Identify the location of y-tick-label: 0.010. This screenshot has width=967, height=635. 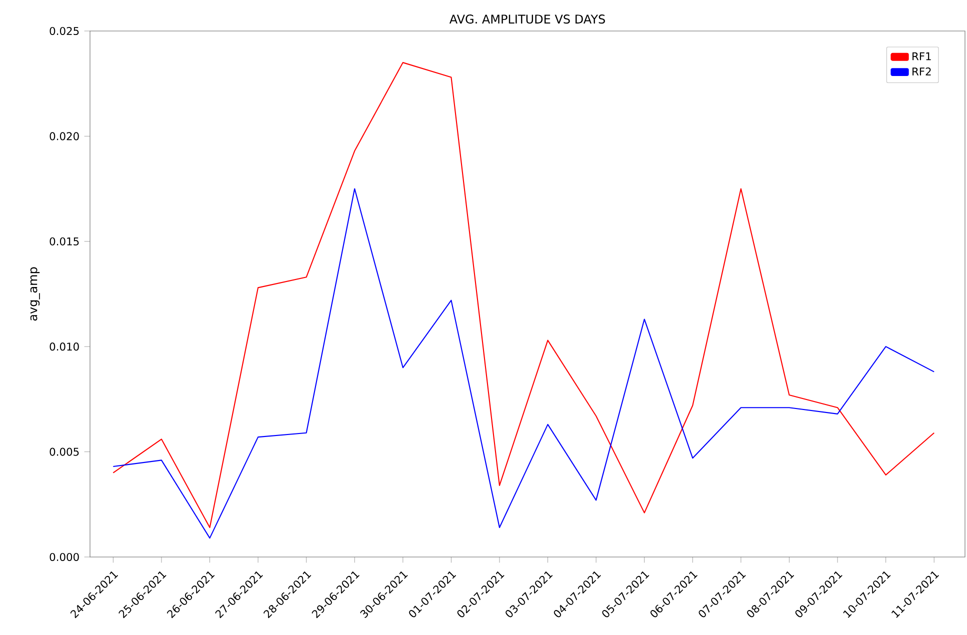
(64, 346).